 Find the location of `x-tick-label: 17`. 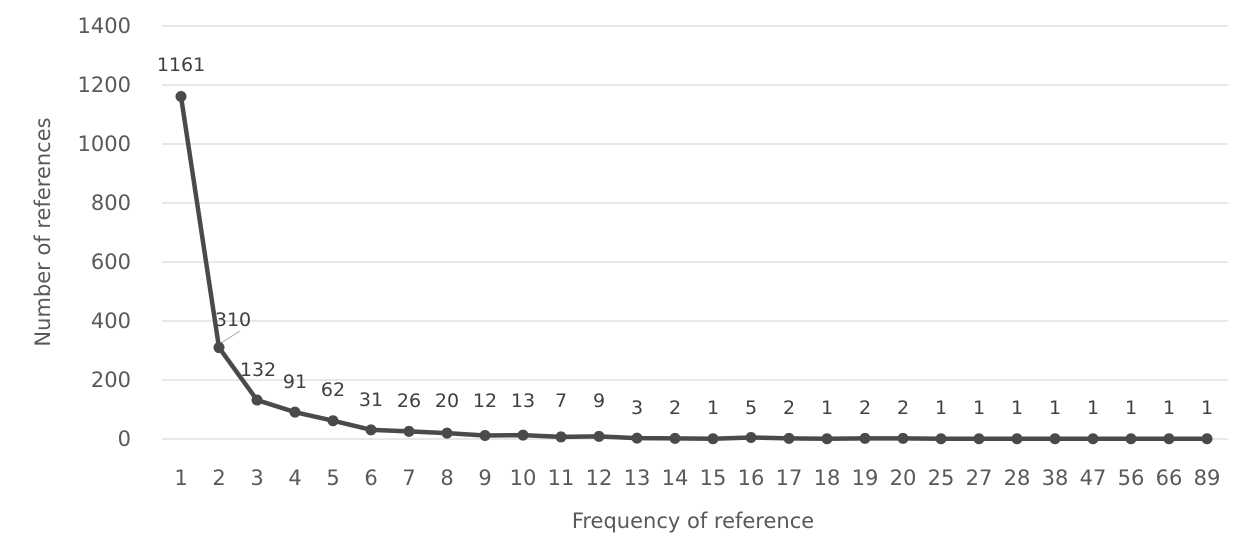

x-tick-label: 17 is located at coordinates (789, 478).